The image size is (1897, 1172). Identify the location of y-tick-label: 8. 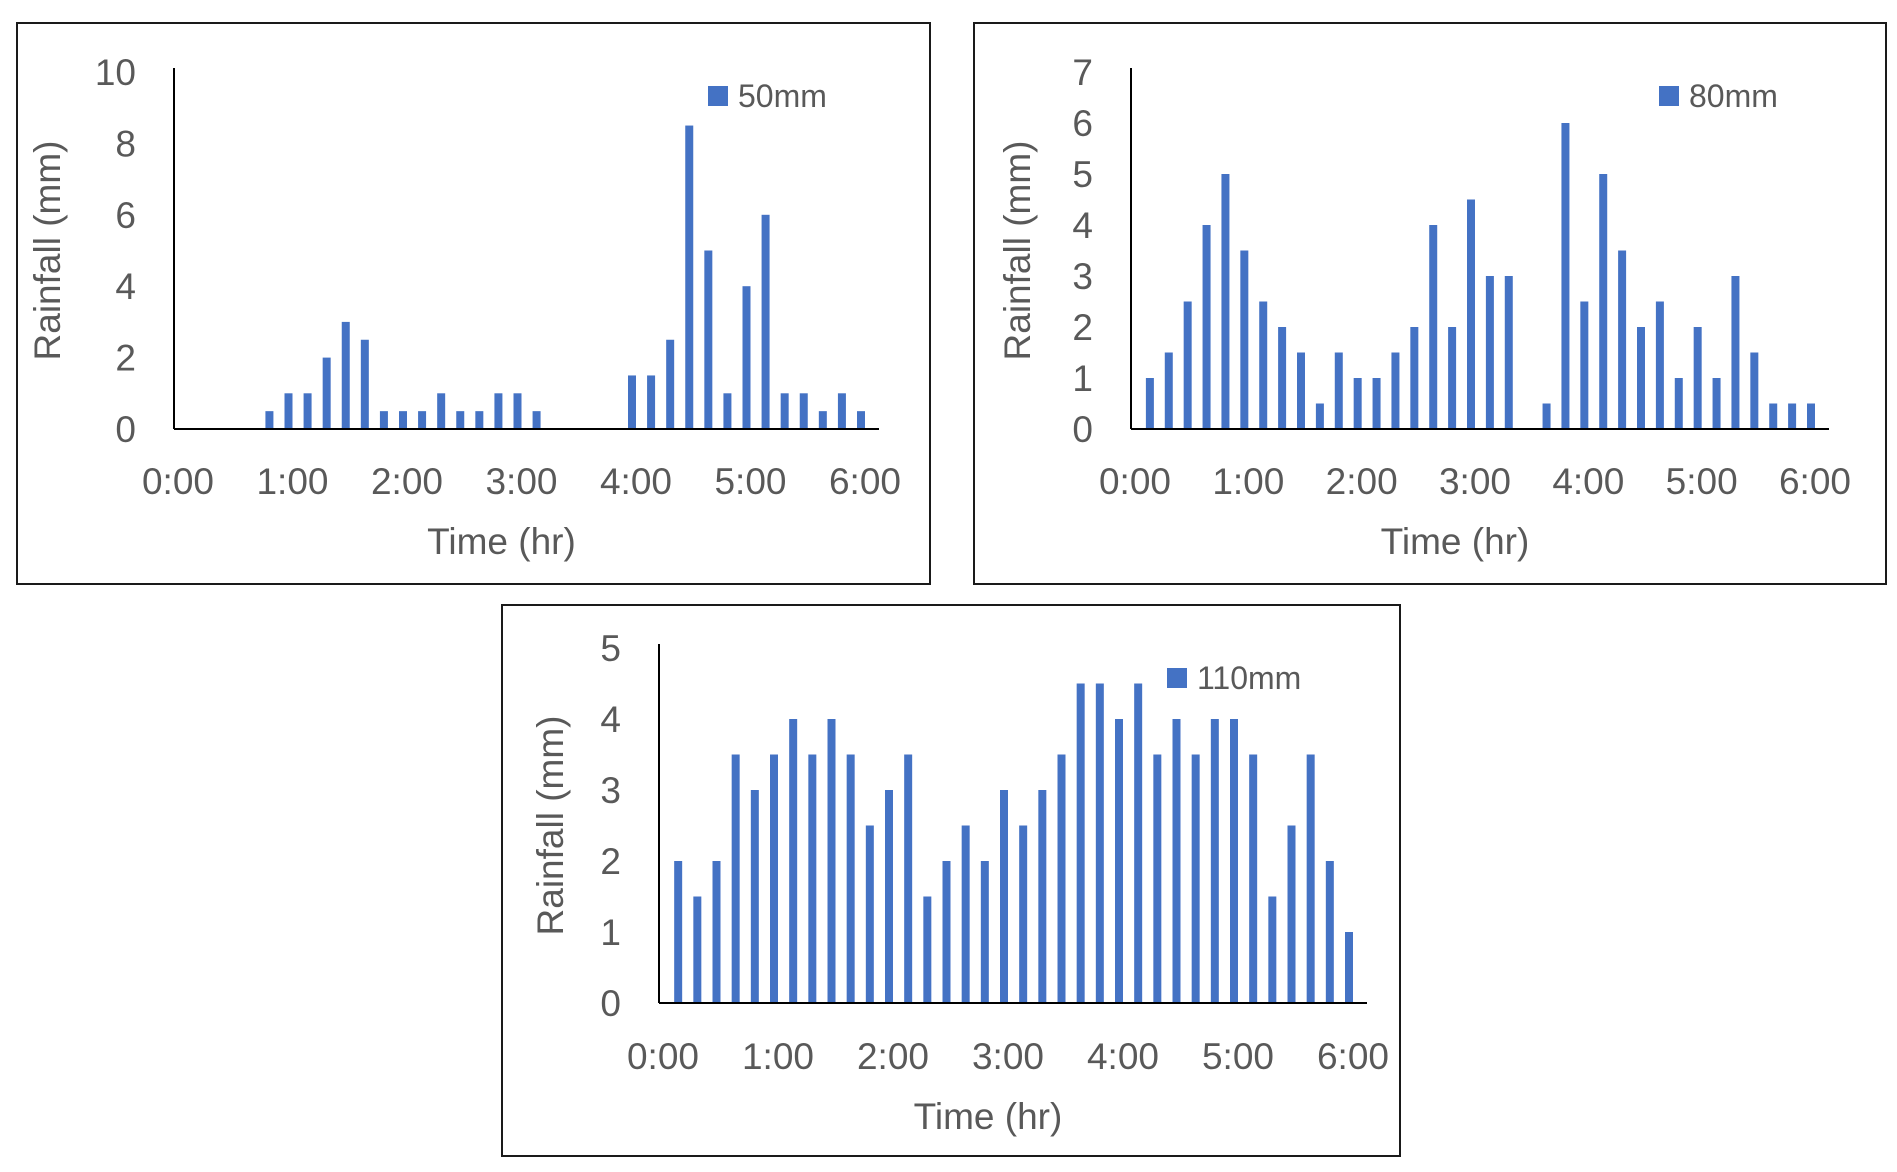
(125, 143).